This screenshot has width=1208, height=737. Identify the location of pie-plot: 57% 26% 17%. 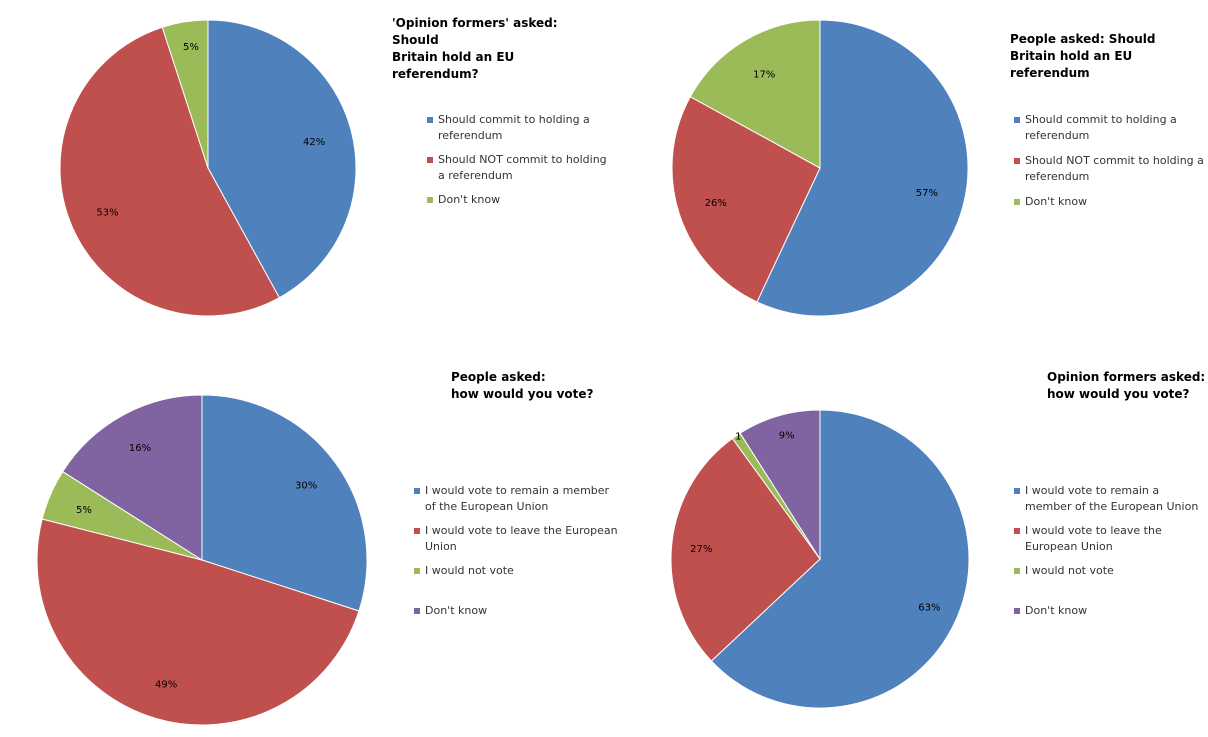
(820, 168).